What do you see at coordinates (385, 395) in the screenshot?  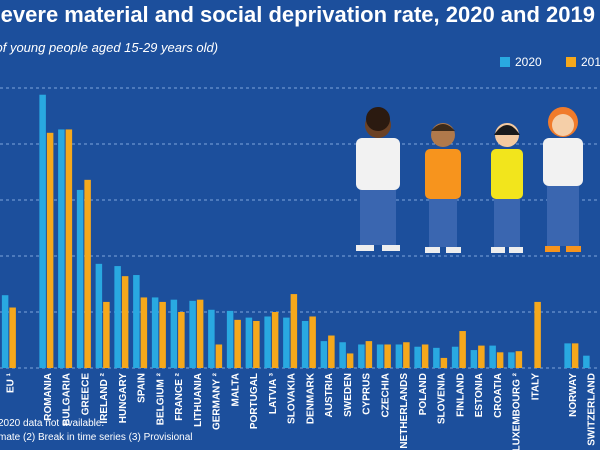 I see `x-tick-label: CZECHIA` at bounding box center [385, 395].